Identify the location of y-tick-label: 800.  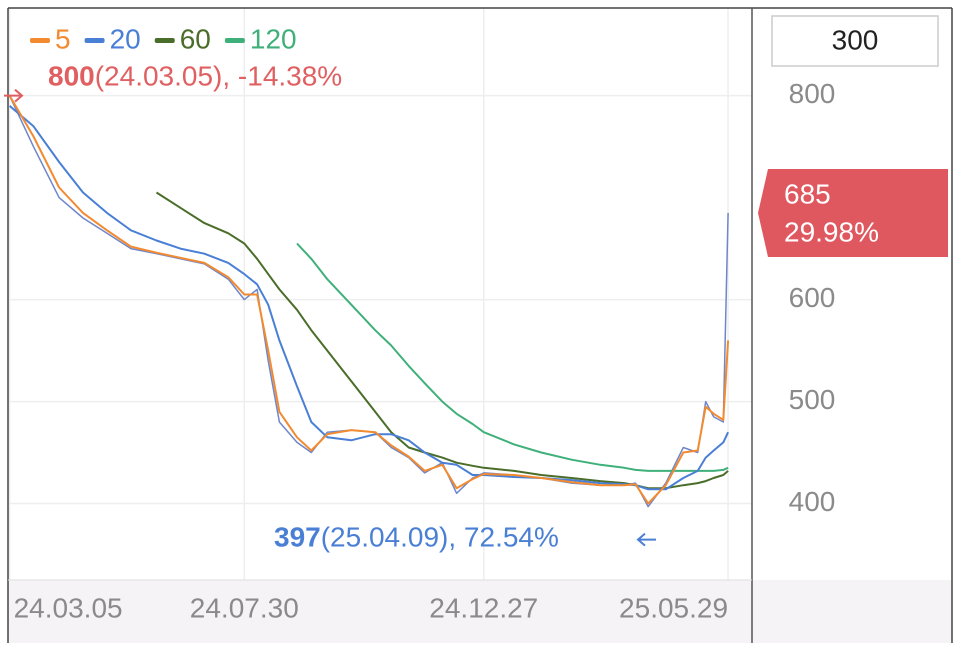
(812, 93).